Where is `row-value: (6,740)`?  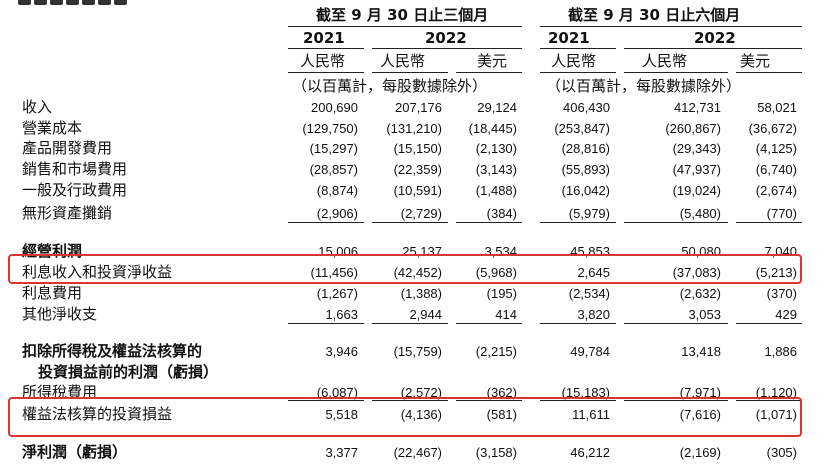
row-value: (6,740) is located at coordinates (776, 169).